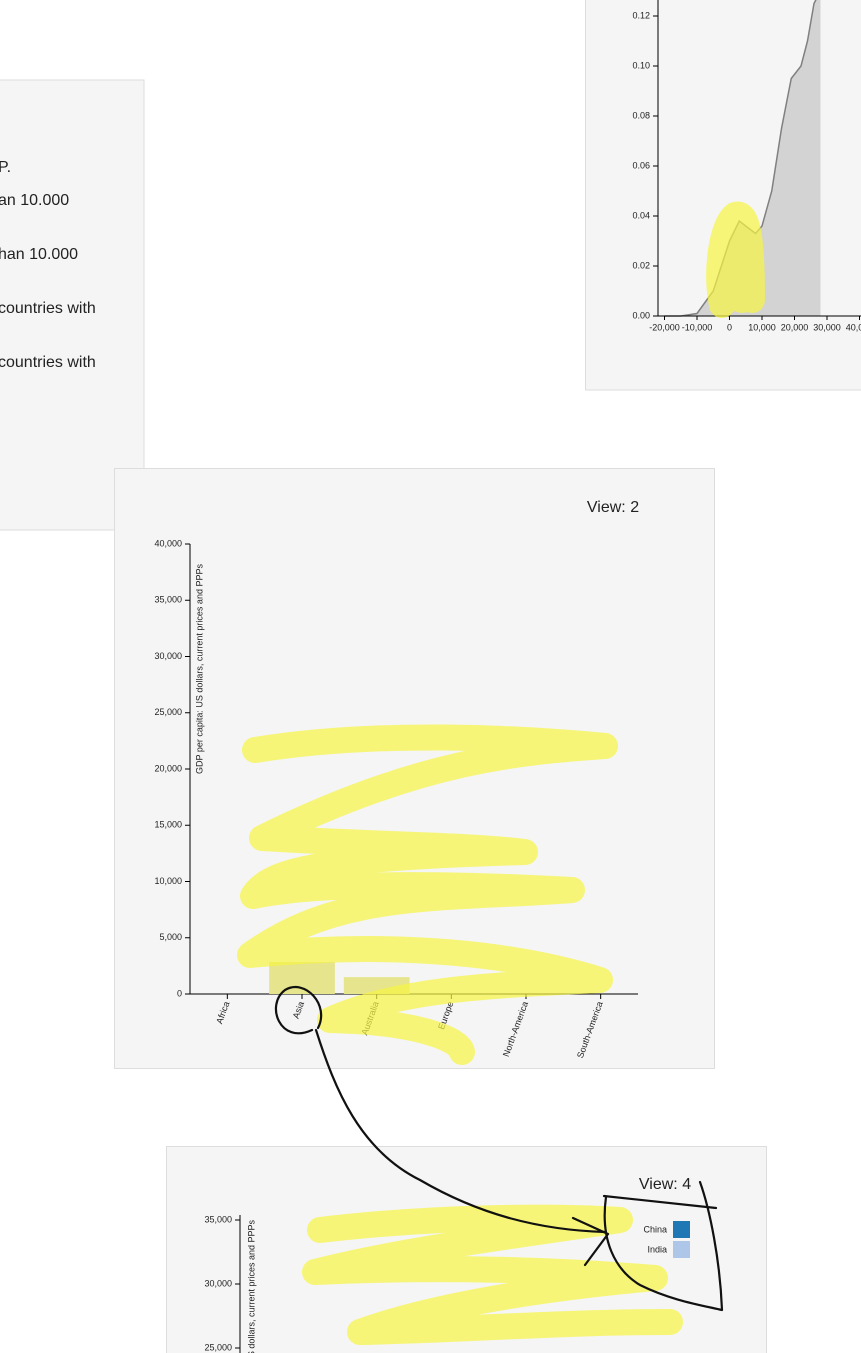 The width and height of the screenshot is (861, 1353). I want to click on x-tick-label: 0, so click(729, 327).